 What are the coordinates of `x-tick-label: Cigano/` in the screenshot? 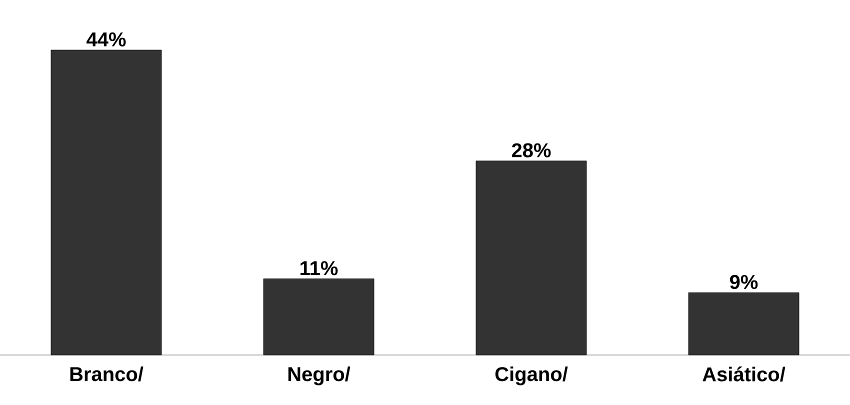 It's located at (531, 376).